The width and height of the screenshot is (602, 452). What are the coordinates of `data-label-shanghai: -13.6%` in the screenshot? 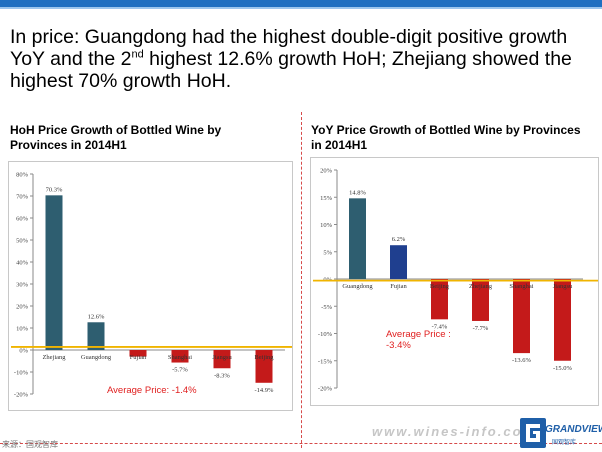 It's located at (522, 360).